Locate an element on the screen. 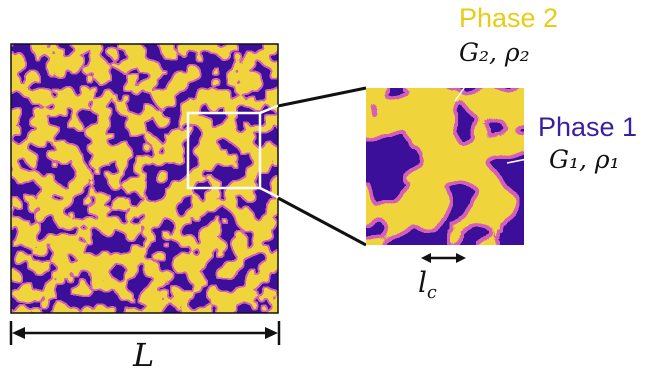  zoomed-field-panel is located at coordinates (445, 166).